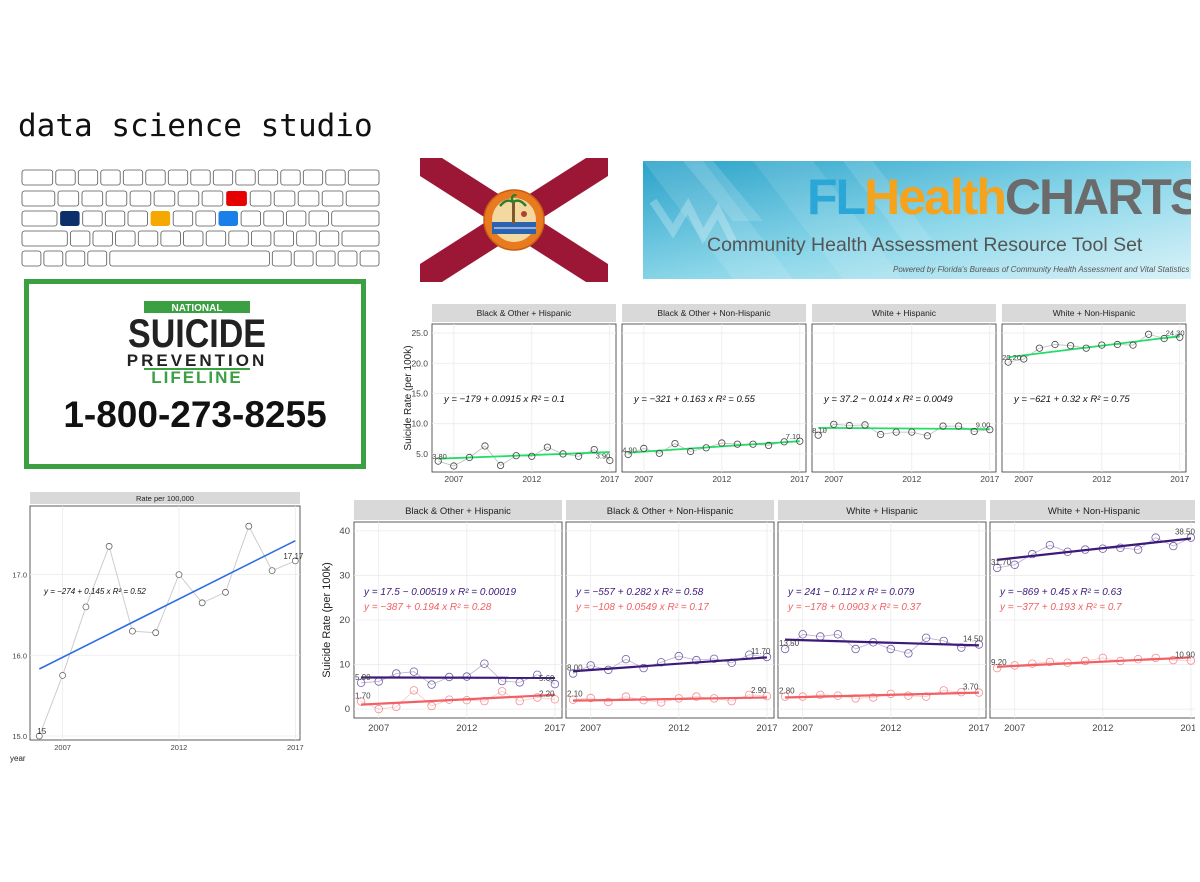 This screenshot has height=882, width=1200. I want to click on last-value-label: 14.50, so click(973, 639).